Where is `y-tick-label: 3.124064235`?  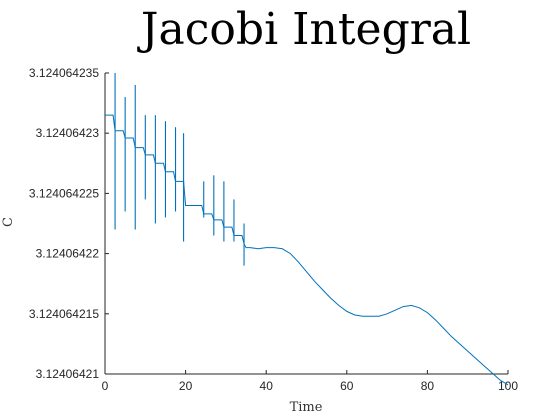
y-tick-label: 3.124064235 is located at coordinates (64, 73).